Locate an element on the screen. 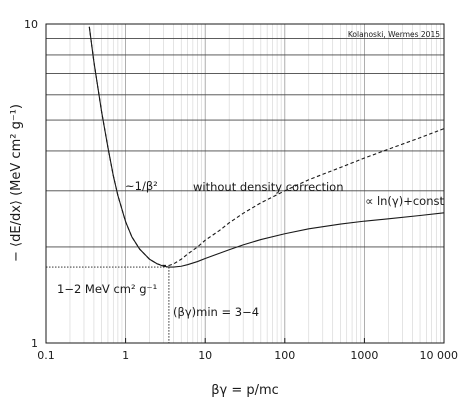  y-tick-label: 10 is located at coordinates (31, 24).